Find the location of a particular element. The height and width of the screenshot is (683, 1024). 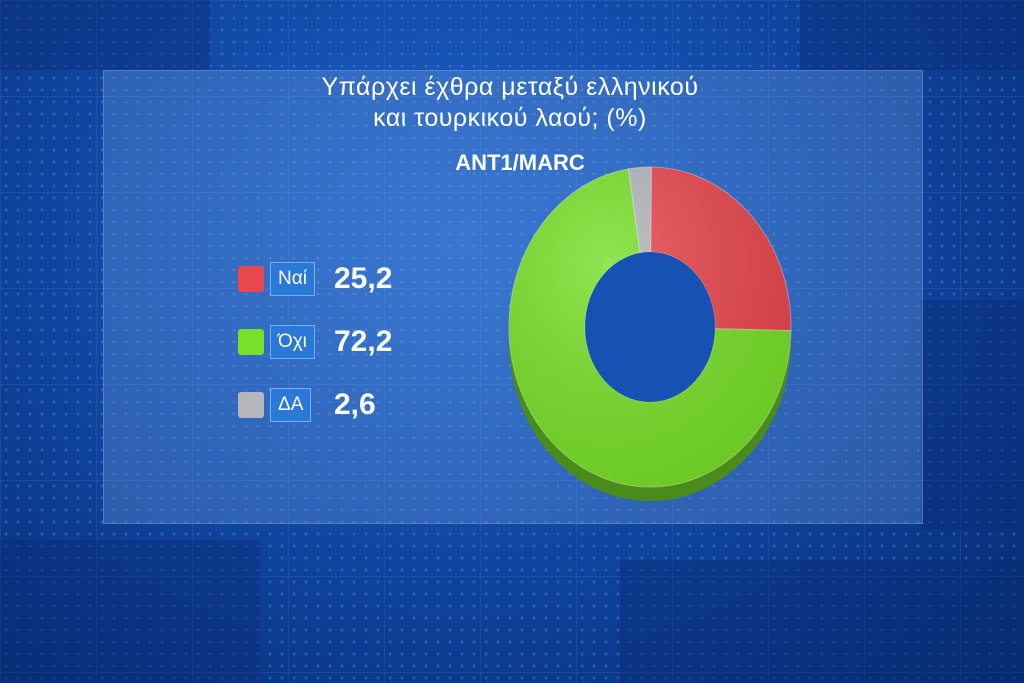

donut-hole is located at coordinates (650, 327).